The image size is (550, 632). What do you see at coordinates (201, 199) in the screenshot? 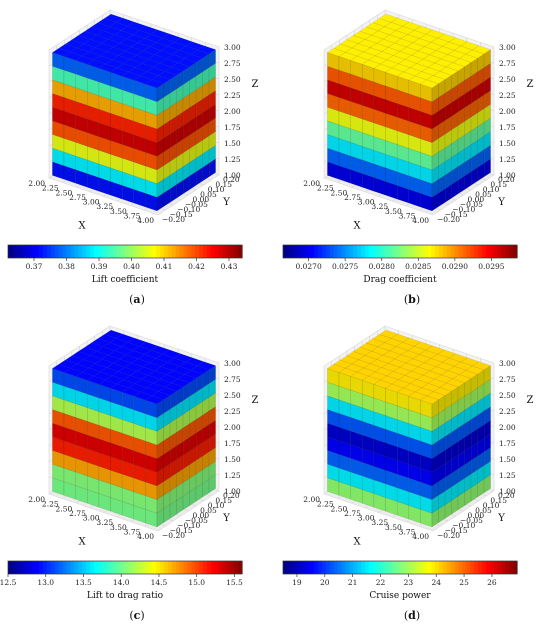
I see `y-tick-label: 0.00` at bounding box center [201, 199].